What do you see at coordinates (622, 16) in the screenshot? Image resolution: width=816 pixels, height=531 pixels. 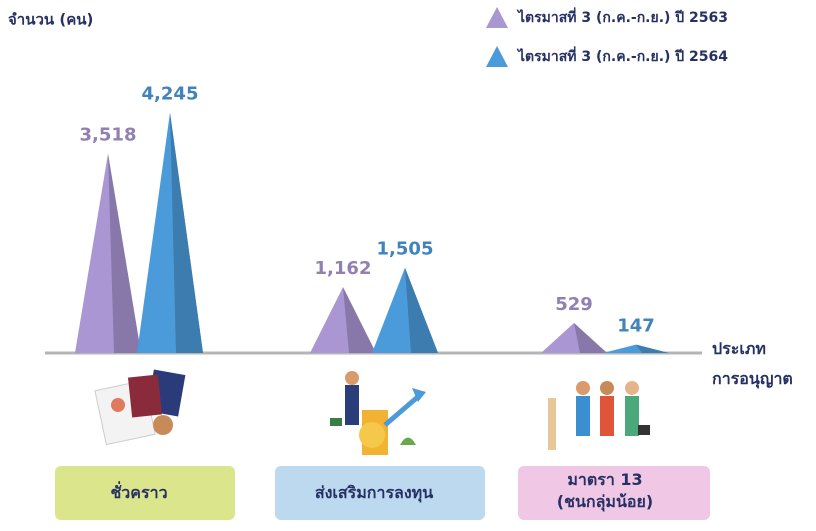 I see `legend-label: ไตรมาสที่ 3 (ก.ค.-ก.ย.) ปี 2563` at bounding box center [622, 16].